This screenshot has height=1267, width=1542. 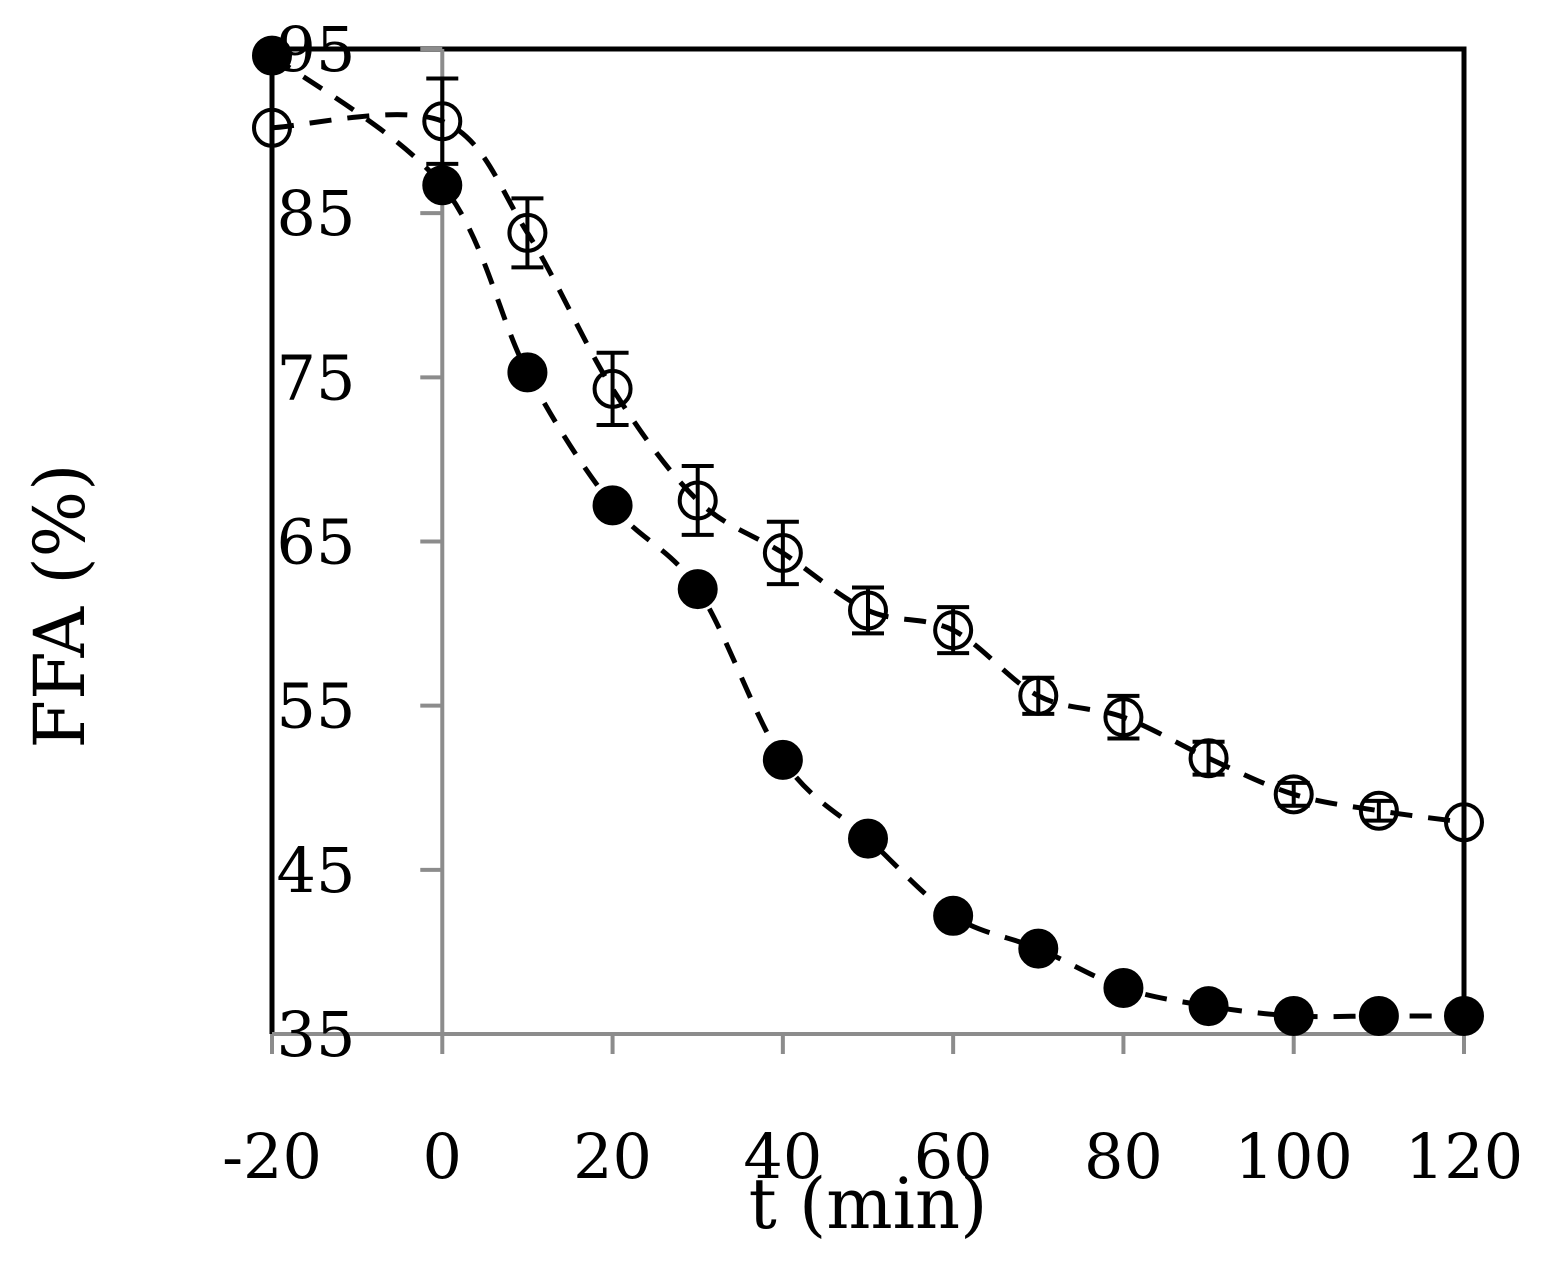 What do you see at coordinates (1464, 1156) in the screenshot?
I see `x-tick-label: 120` at bounding box center [1464, 1156].